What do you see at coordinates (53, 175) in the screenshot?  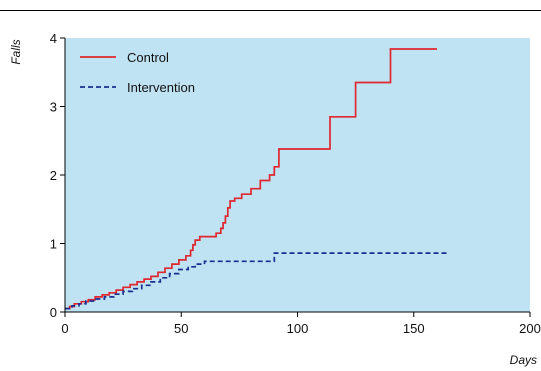 I see `y-tick-label: 2` at bounding box center [53, 175].